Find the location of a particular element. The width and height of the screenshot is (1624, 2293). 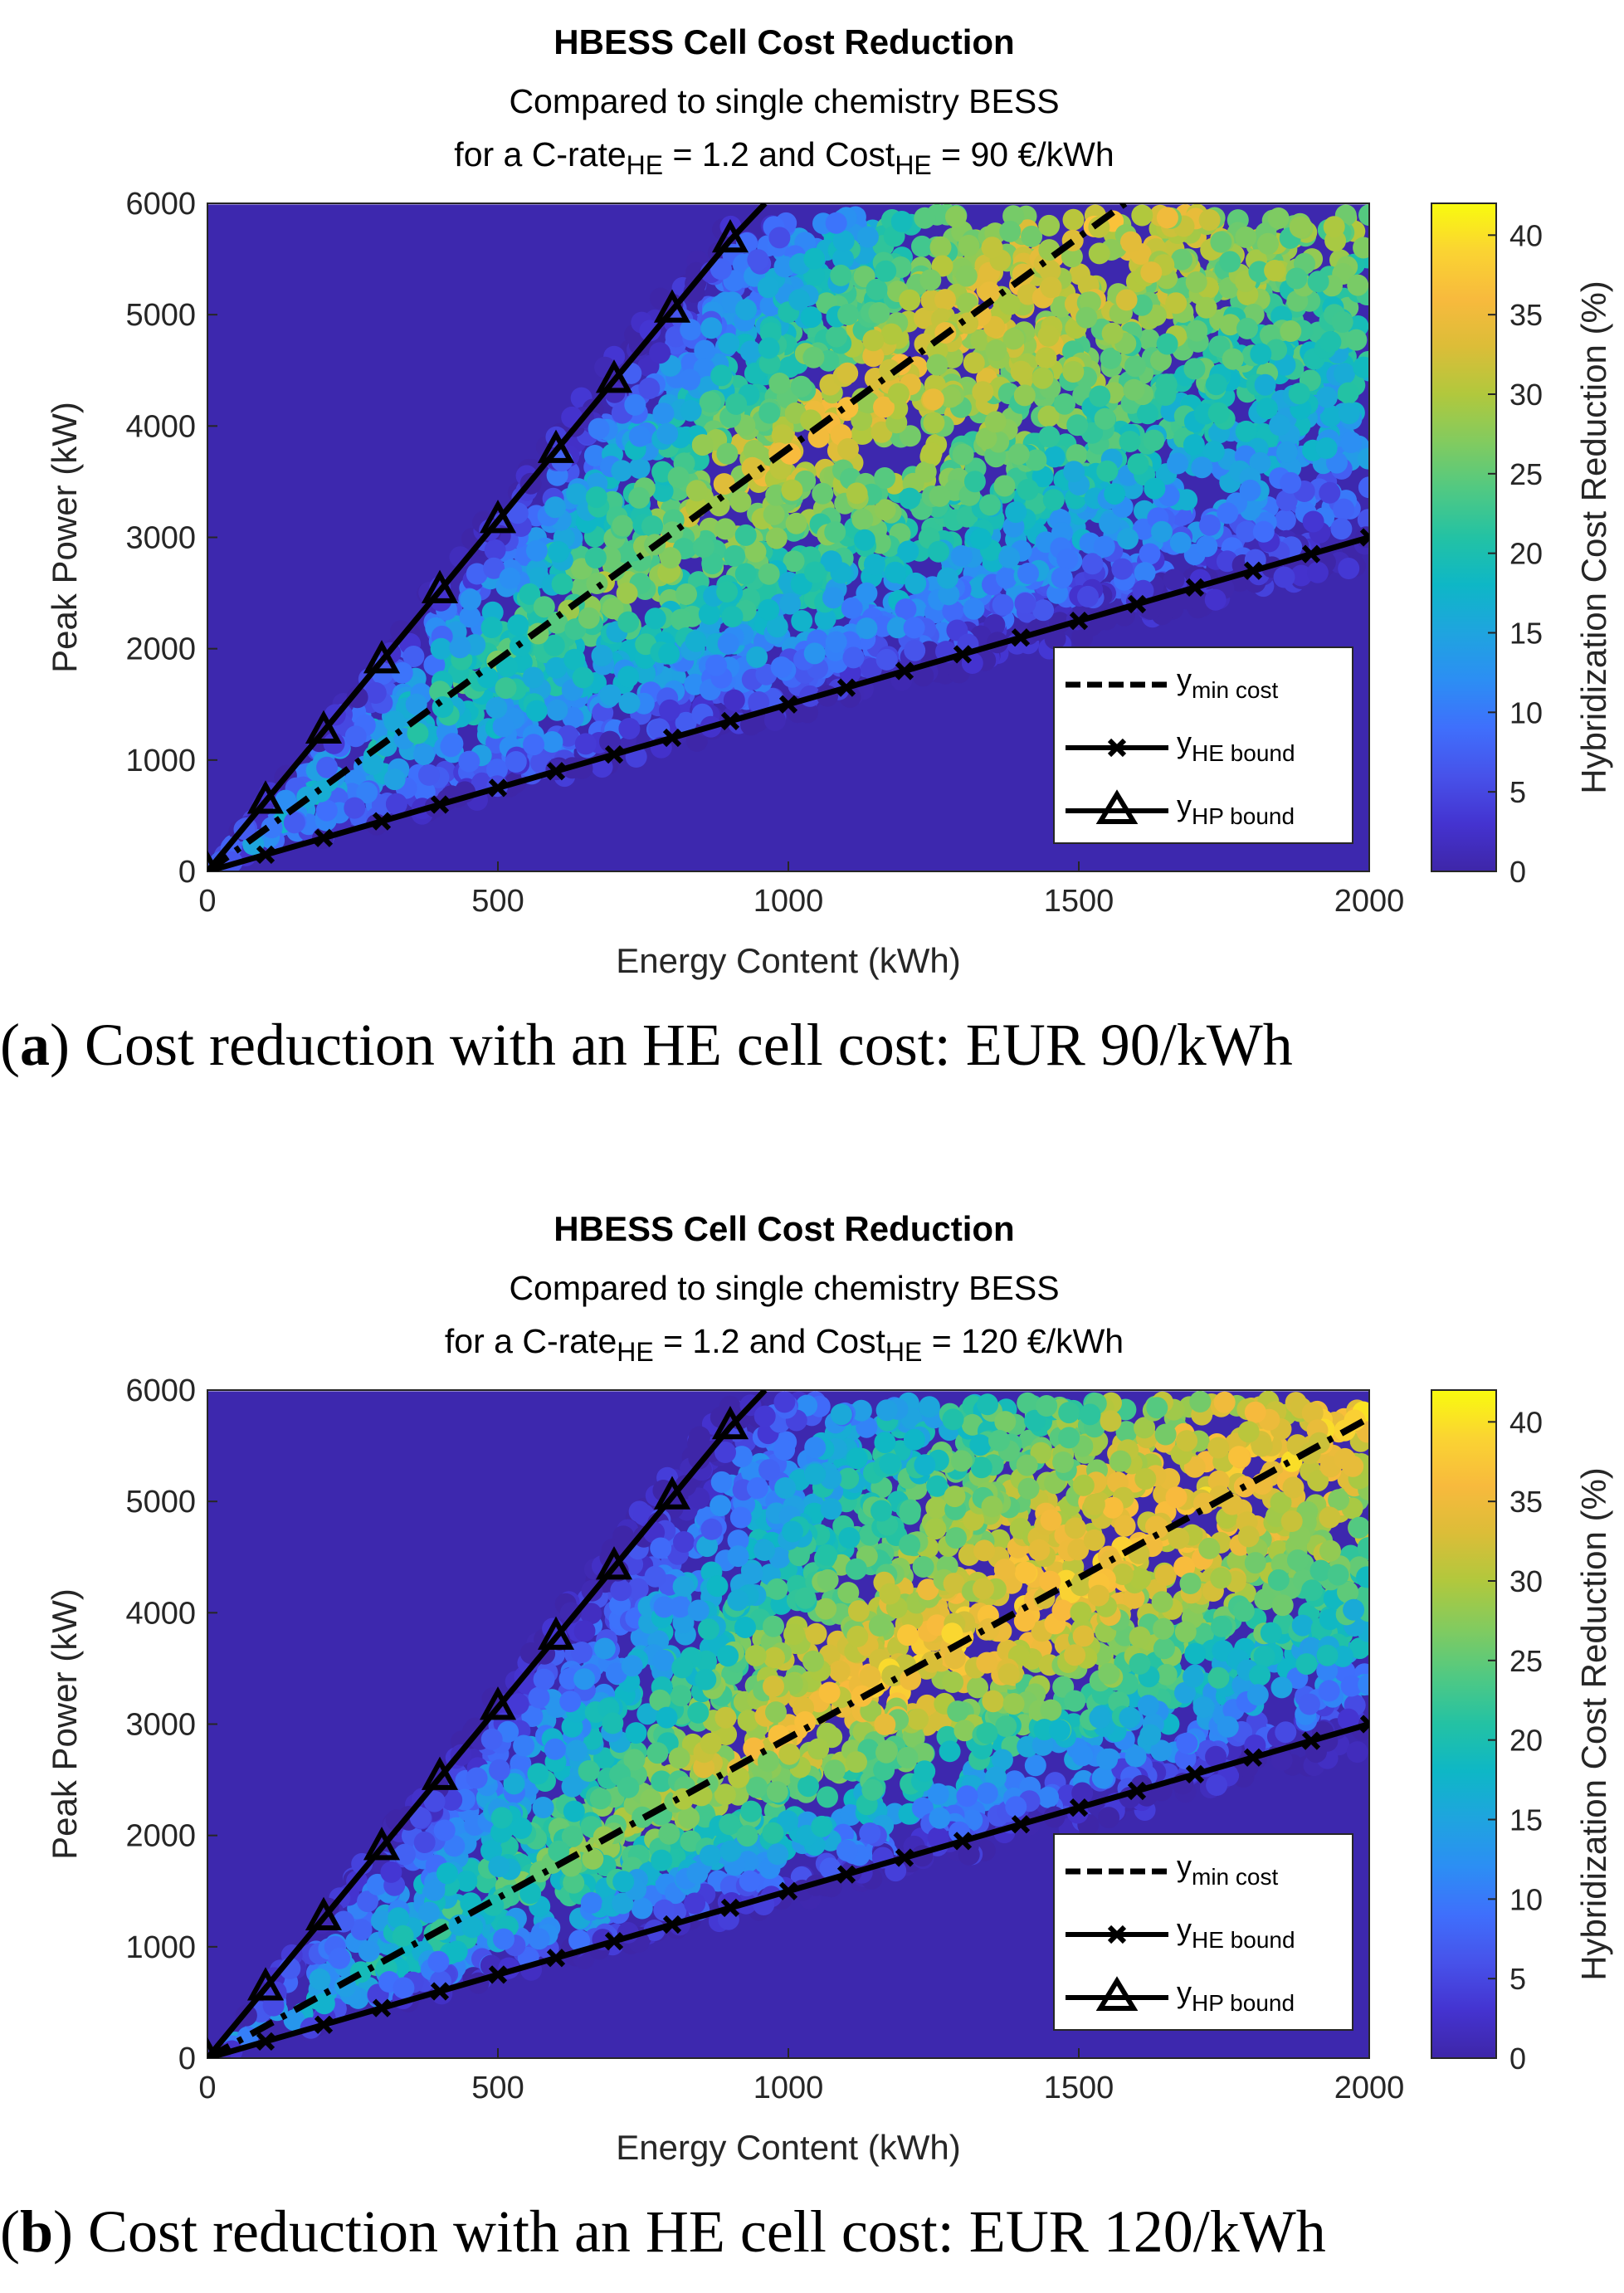

subtitle-subscript: HE is located at coordinates (635, 1352).